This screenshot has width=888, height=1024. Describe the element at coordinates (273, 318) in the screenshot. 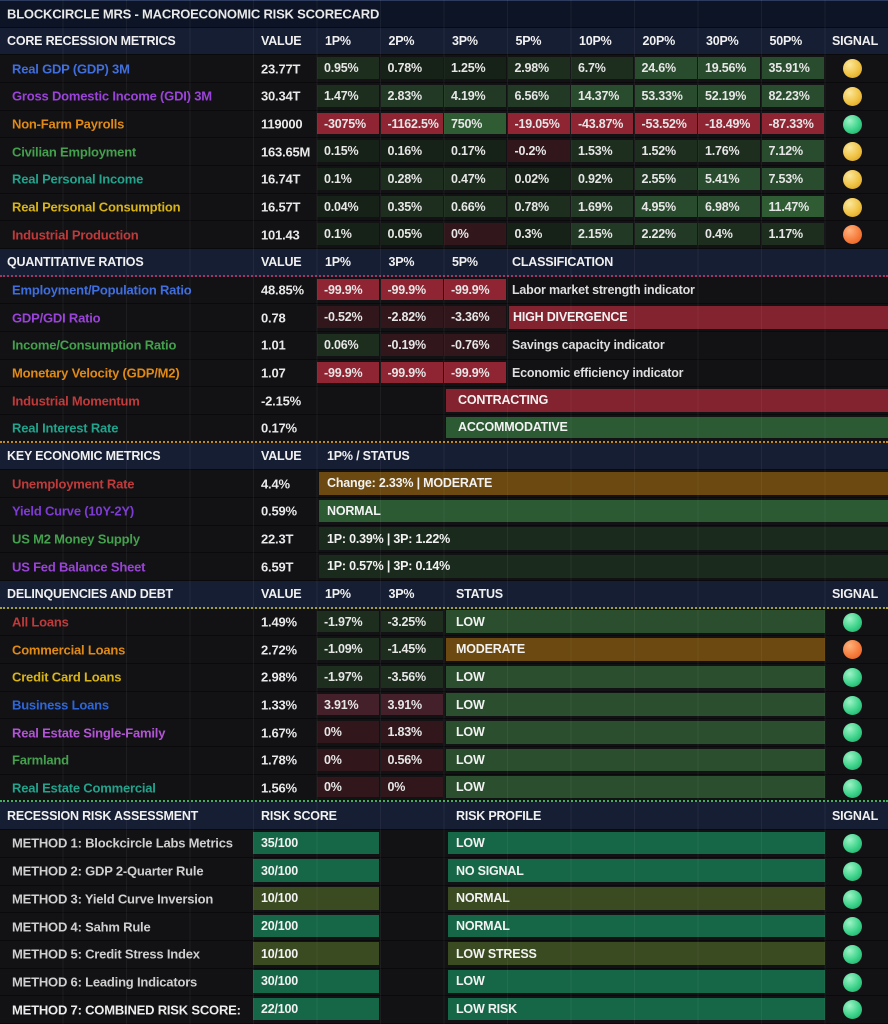

I see `value-cell: 0.78` at that location.